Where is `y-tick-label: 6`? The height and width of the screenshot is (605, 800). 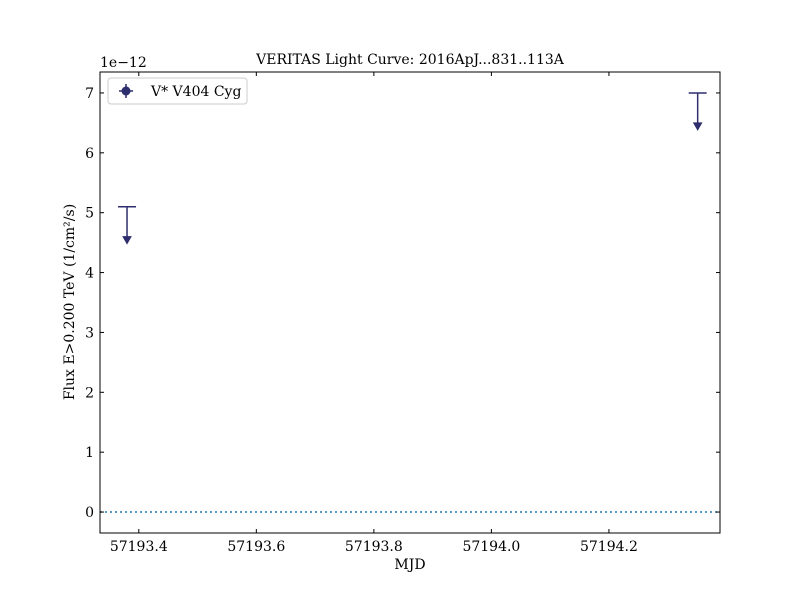 y-tick-label: 6 is located at coordinates (89, 154).